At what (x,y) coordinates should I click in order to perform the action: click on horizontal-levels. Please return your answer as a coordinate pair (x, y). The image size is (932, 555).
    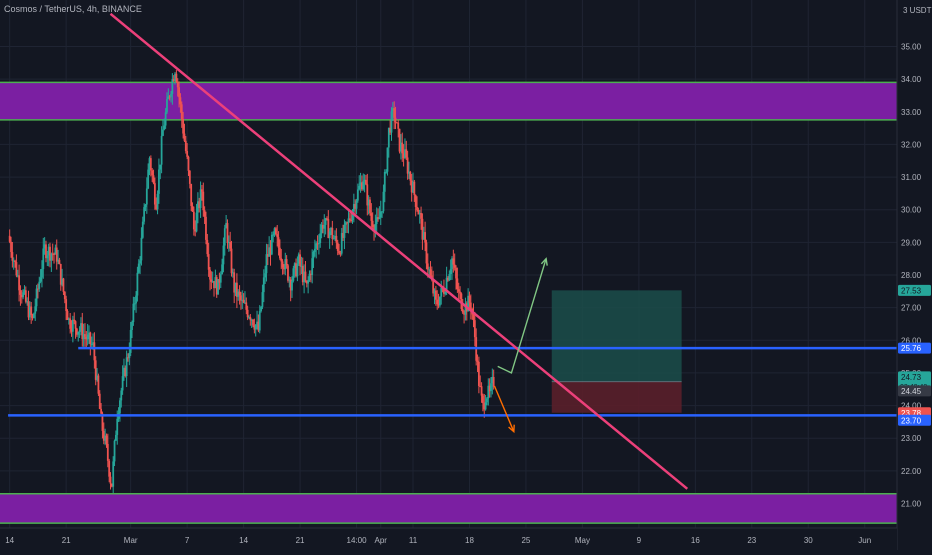
    Looking at the image, I should click on (452, 381).